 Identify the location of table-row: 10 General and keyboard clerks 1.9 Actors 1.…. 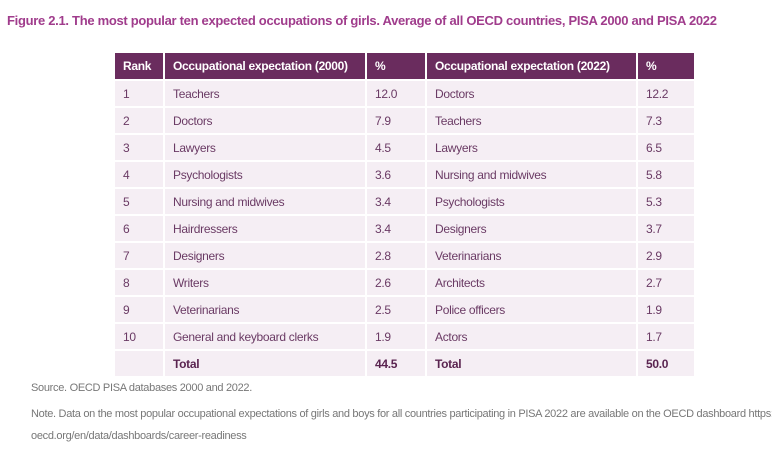
(404, 336).